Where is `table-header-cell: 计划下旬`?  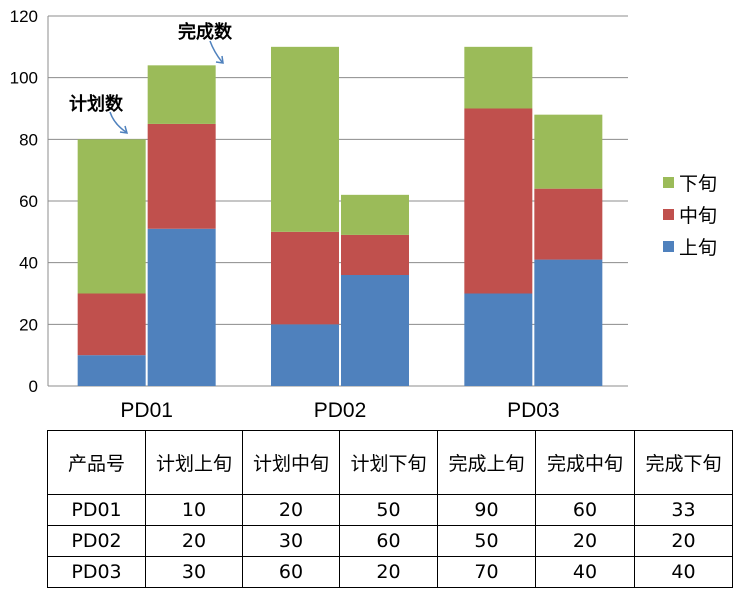 table-header-cell: 计划下旬 is located at coordinates (388, 462).